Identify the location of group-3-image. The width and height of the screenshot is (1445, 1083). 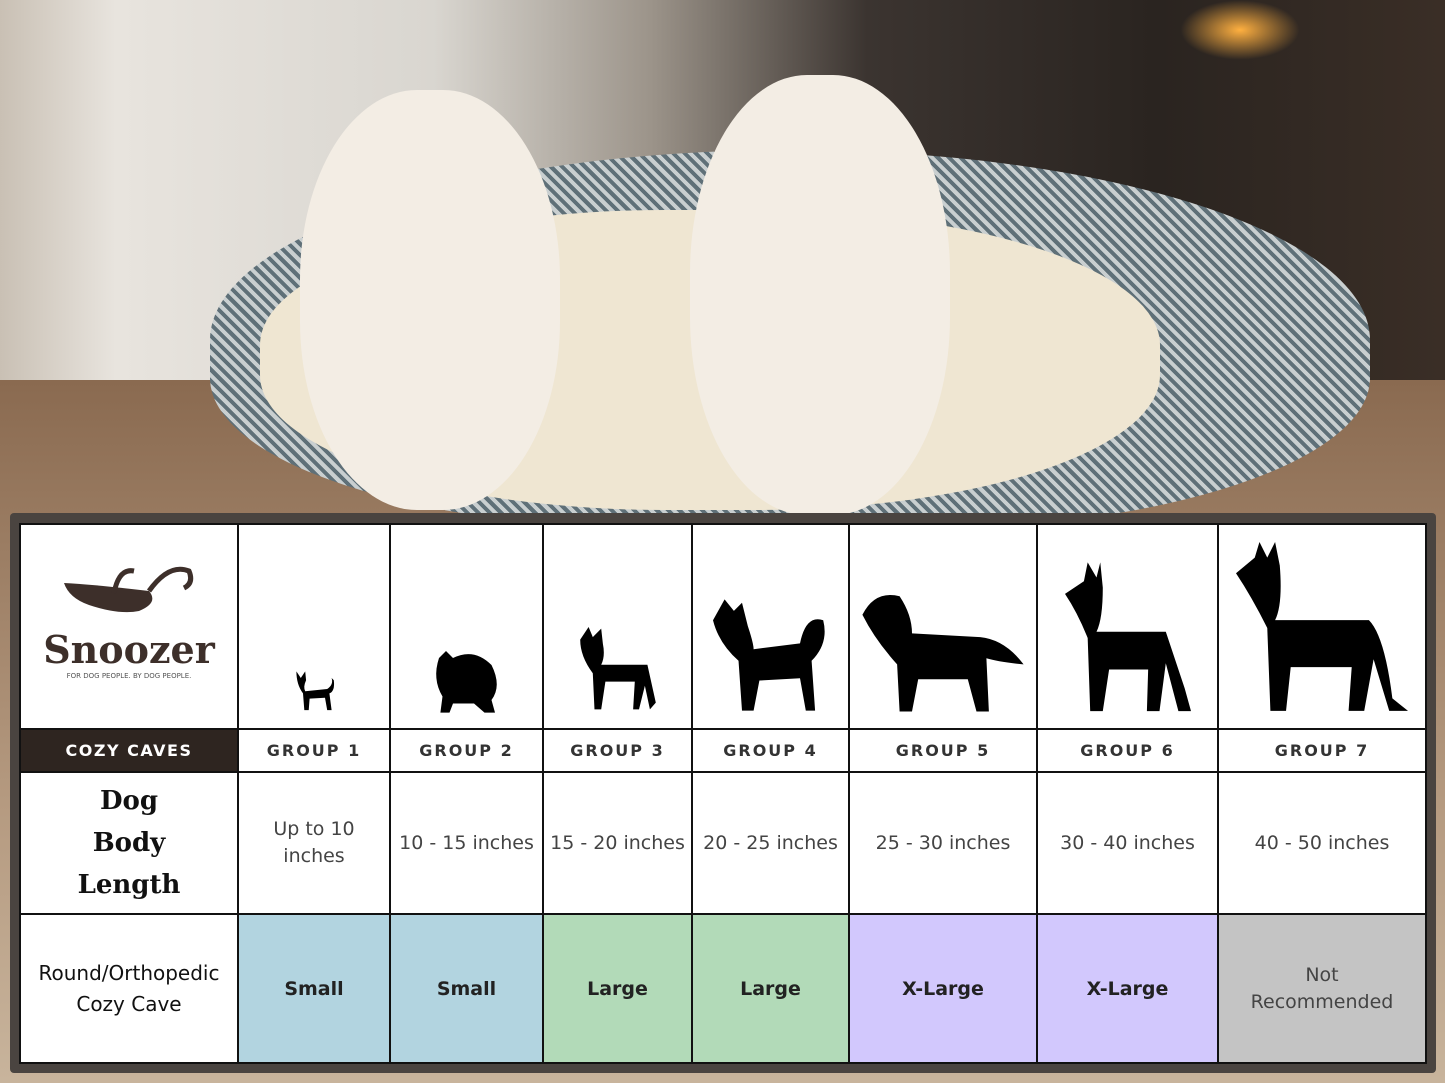
(617, 626).